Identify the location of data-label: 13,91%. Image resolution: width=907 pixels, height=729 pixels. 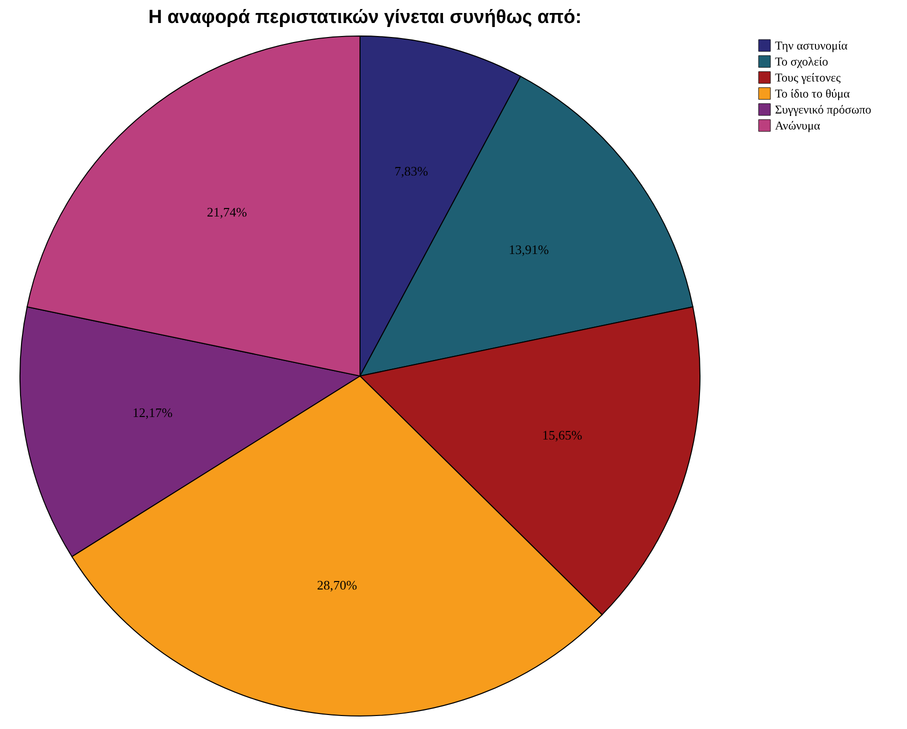
(529, 249).